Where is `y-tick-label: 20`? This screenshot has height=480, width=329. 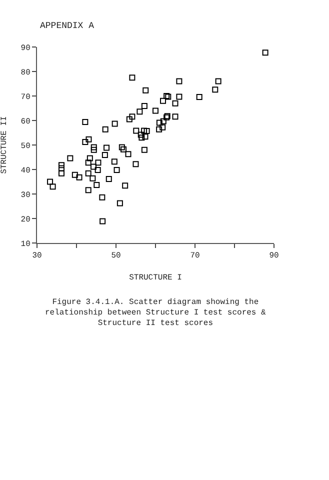 y-tick-label: 20 is located at coordinates (25, 219).